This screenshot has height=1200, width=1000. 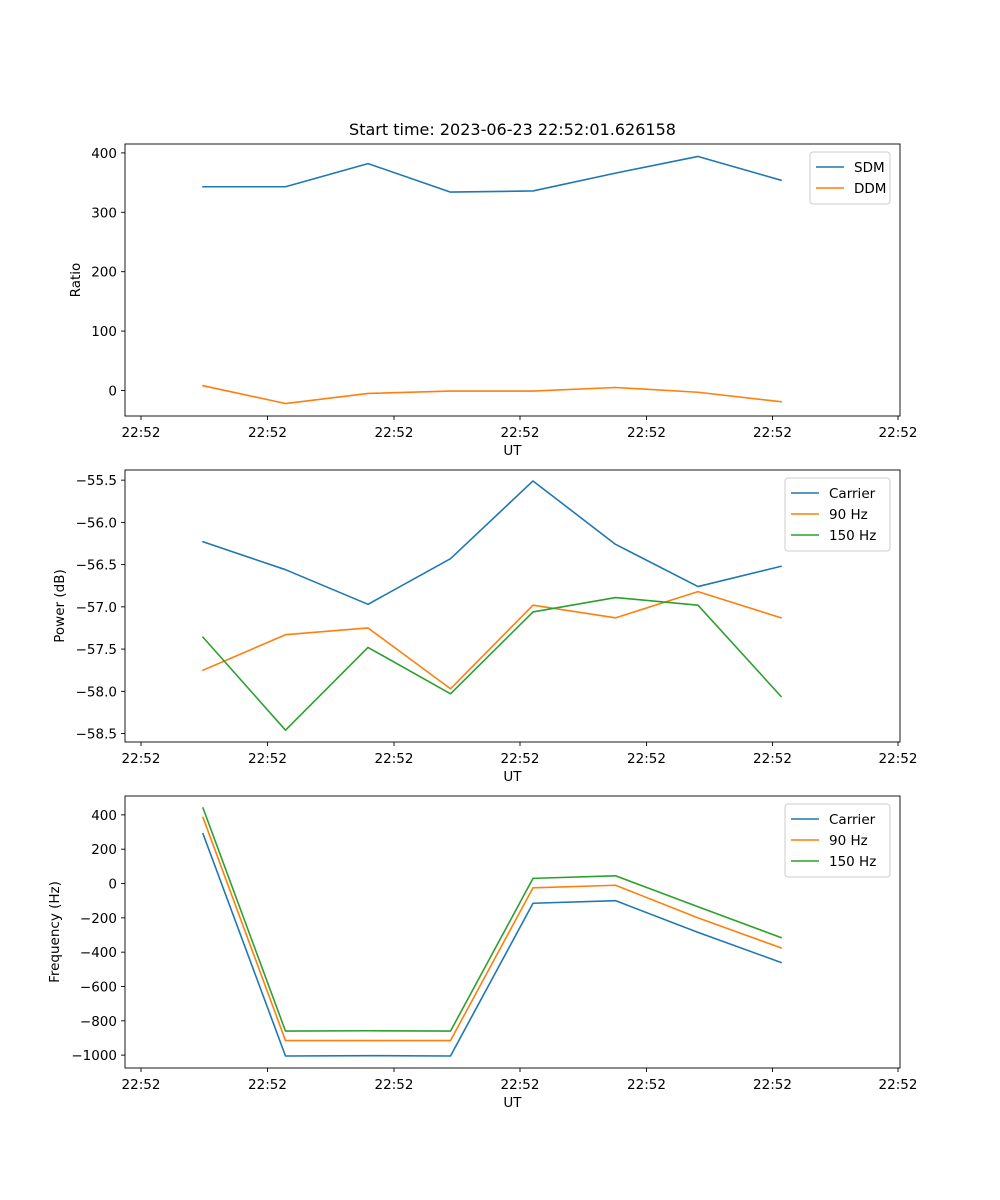 I want to click on legend: SDM DDM, so click(x=850, y=178).